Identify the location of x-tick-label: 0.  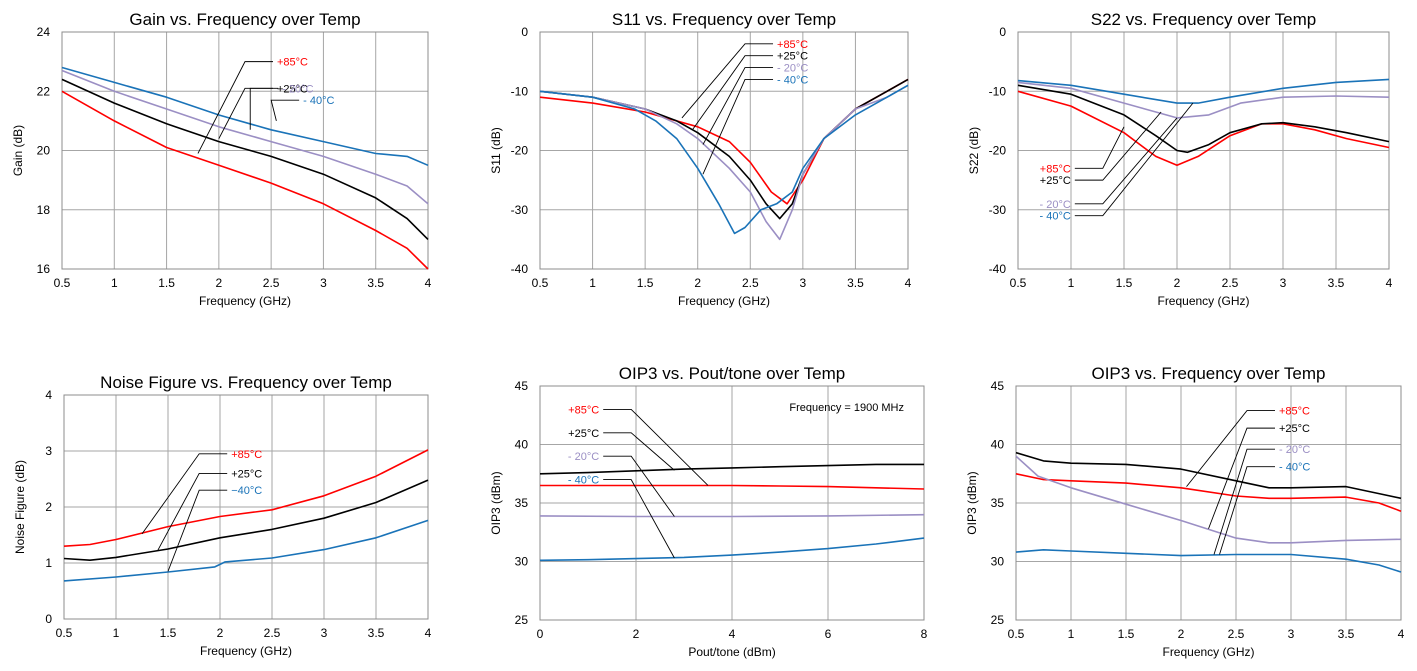
(540, 634).